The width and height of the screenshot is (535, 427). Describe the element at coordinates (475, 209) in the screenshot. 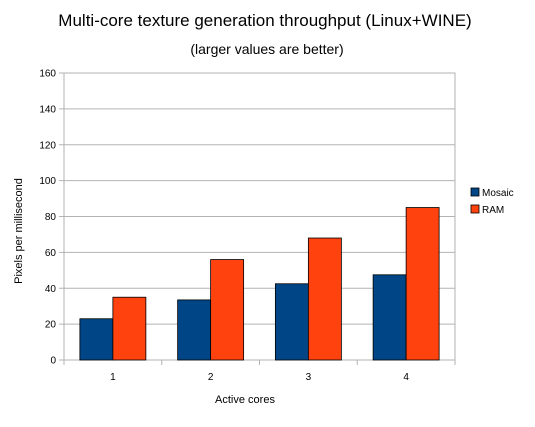

I see `legend-swatch-ram` at that location.